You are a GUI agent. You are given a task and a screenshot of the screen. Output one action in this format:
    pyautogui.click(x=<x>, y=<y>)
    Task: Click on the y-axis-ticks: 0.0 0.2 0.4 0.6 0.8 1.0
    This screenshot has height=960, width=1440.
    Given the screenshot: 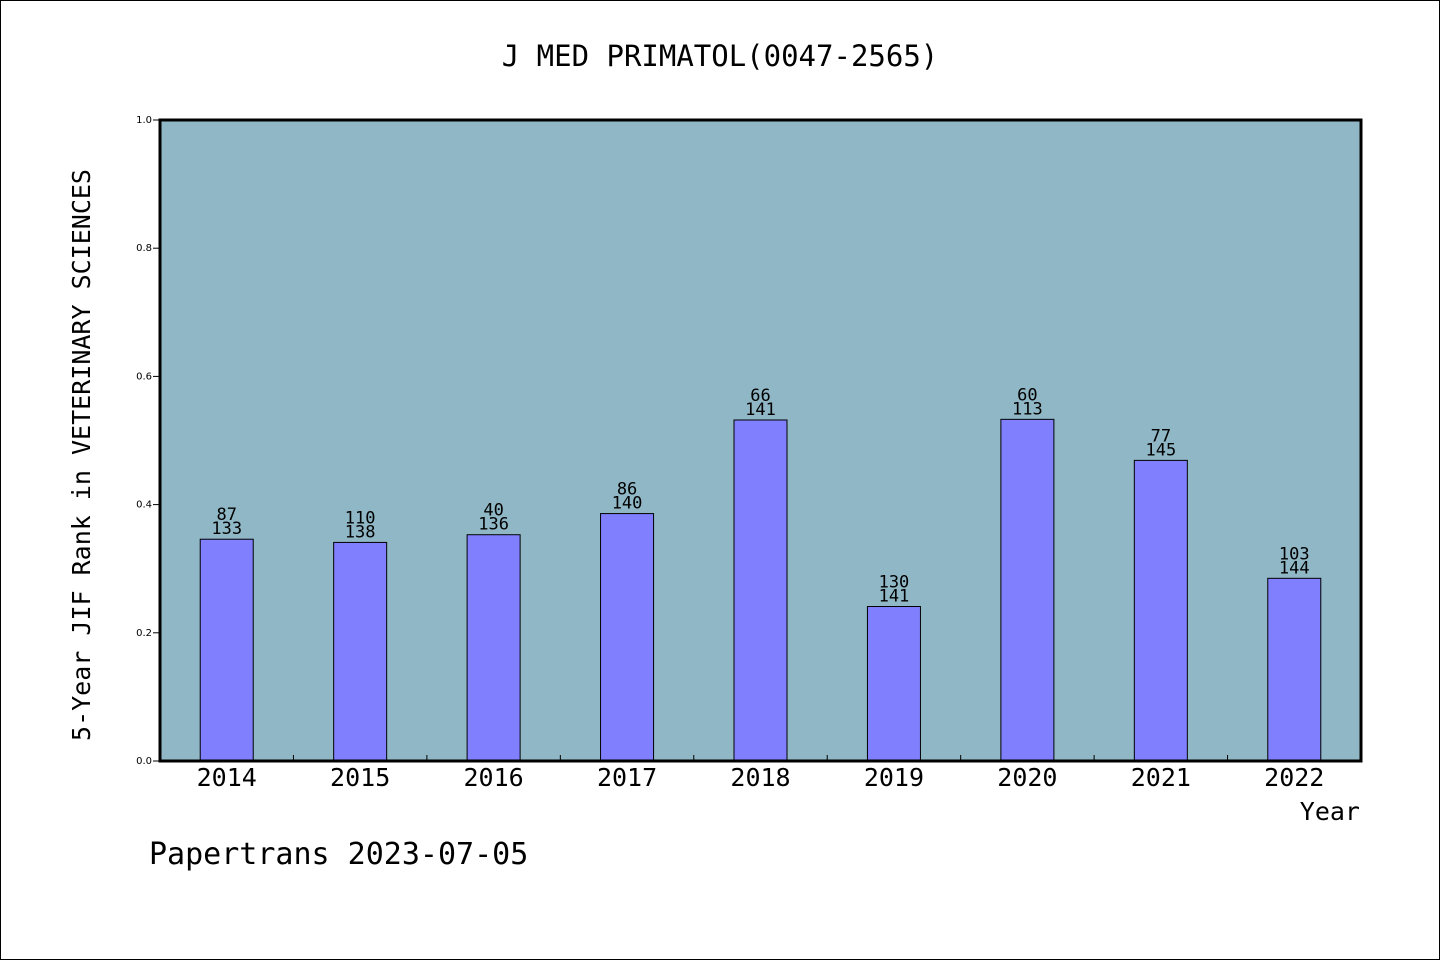 What is the action you would take?
    pyautogui.click(x=148, y=441)
    